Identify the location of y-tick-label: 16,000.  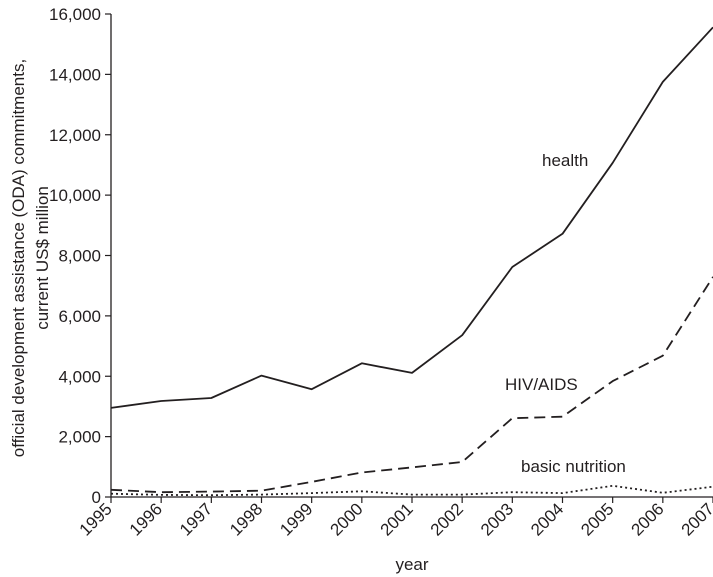
(75, 14).